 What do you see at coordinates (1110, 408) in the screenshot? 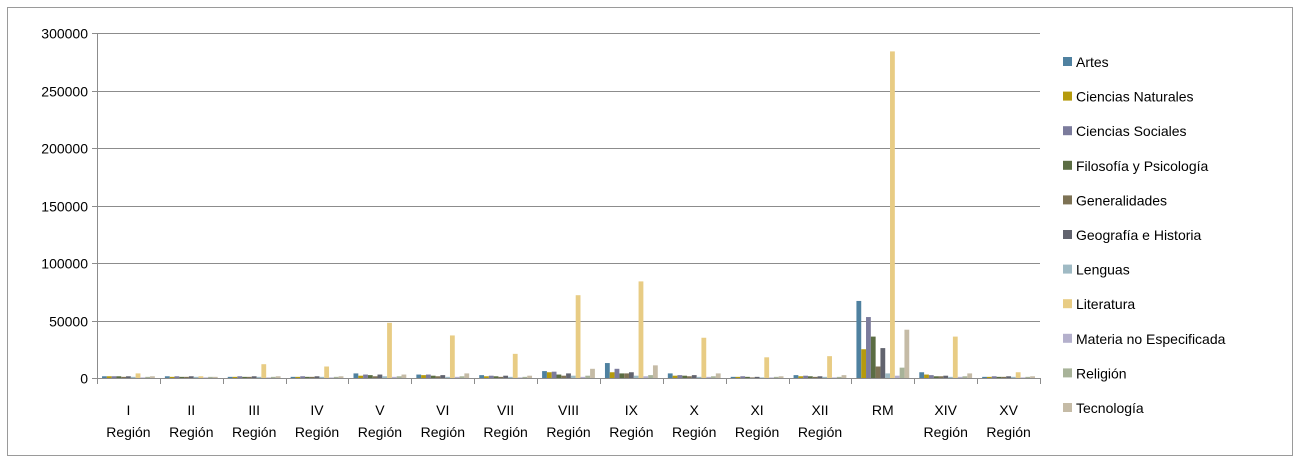
I see `legend-label: Tecnología` at bounding box center [1110, 408].